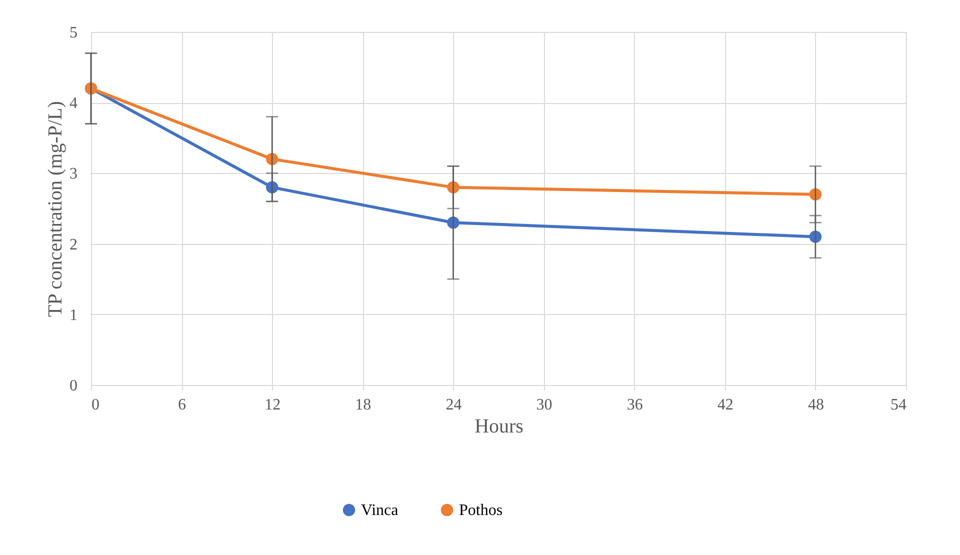 The width and height of the screenshot is (960, 555). Describe the element at coordinates (816, 405) in the screenshot. I see `x-tick-label: 48` at that location.